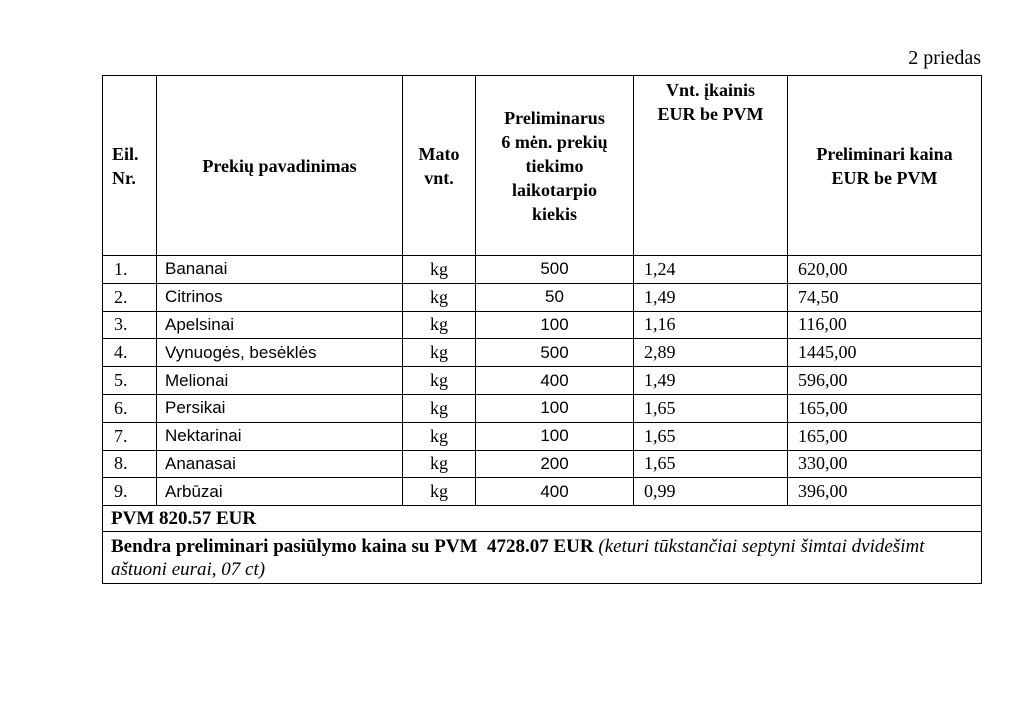 Image resolution: width=1018 pixels, height=716 pixels. Describe the element at coordinates (710, 492) in the screenshot. I see `cell-unit-price: 0,99` at that location.